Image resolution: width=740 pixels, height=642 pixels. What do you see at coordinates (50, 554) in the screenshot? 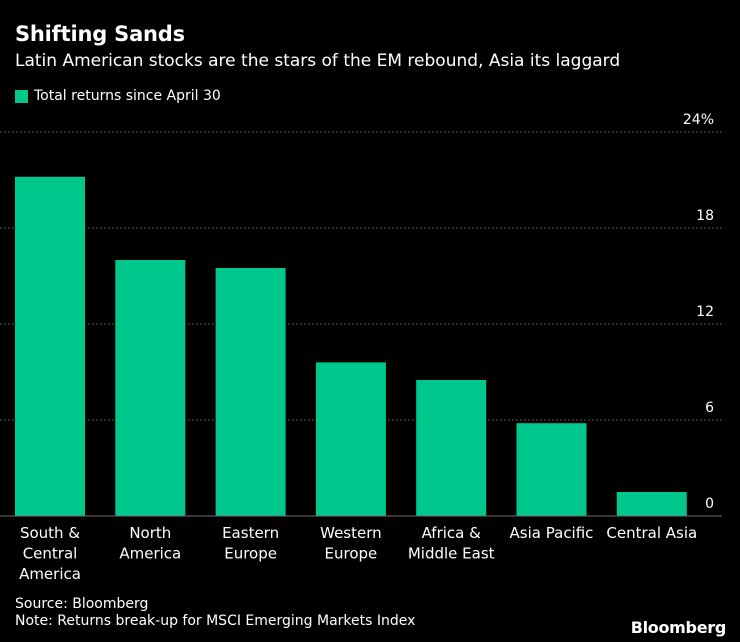
I see `x-tick-label: Central` at bounding box center [50, 554].